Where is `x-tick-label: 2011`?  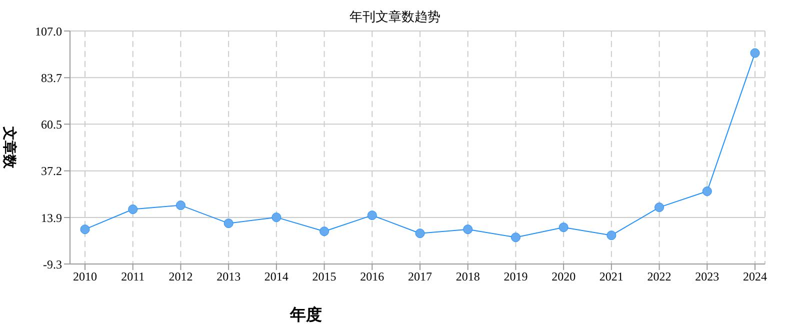 x-tick-label: 2011 is located at coordinates (133, 277).